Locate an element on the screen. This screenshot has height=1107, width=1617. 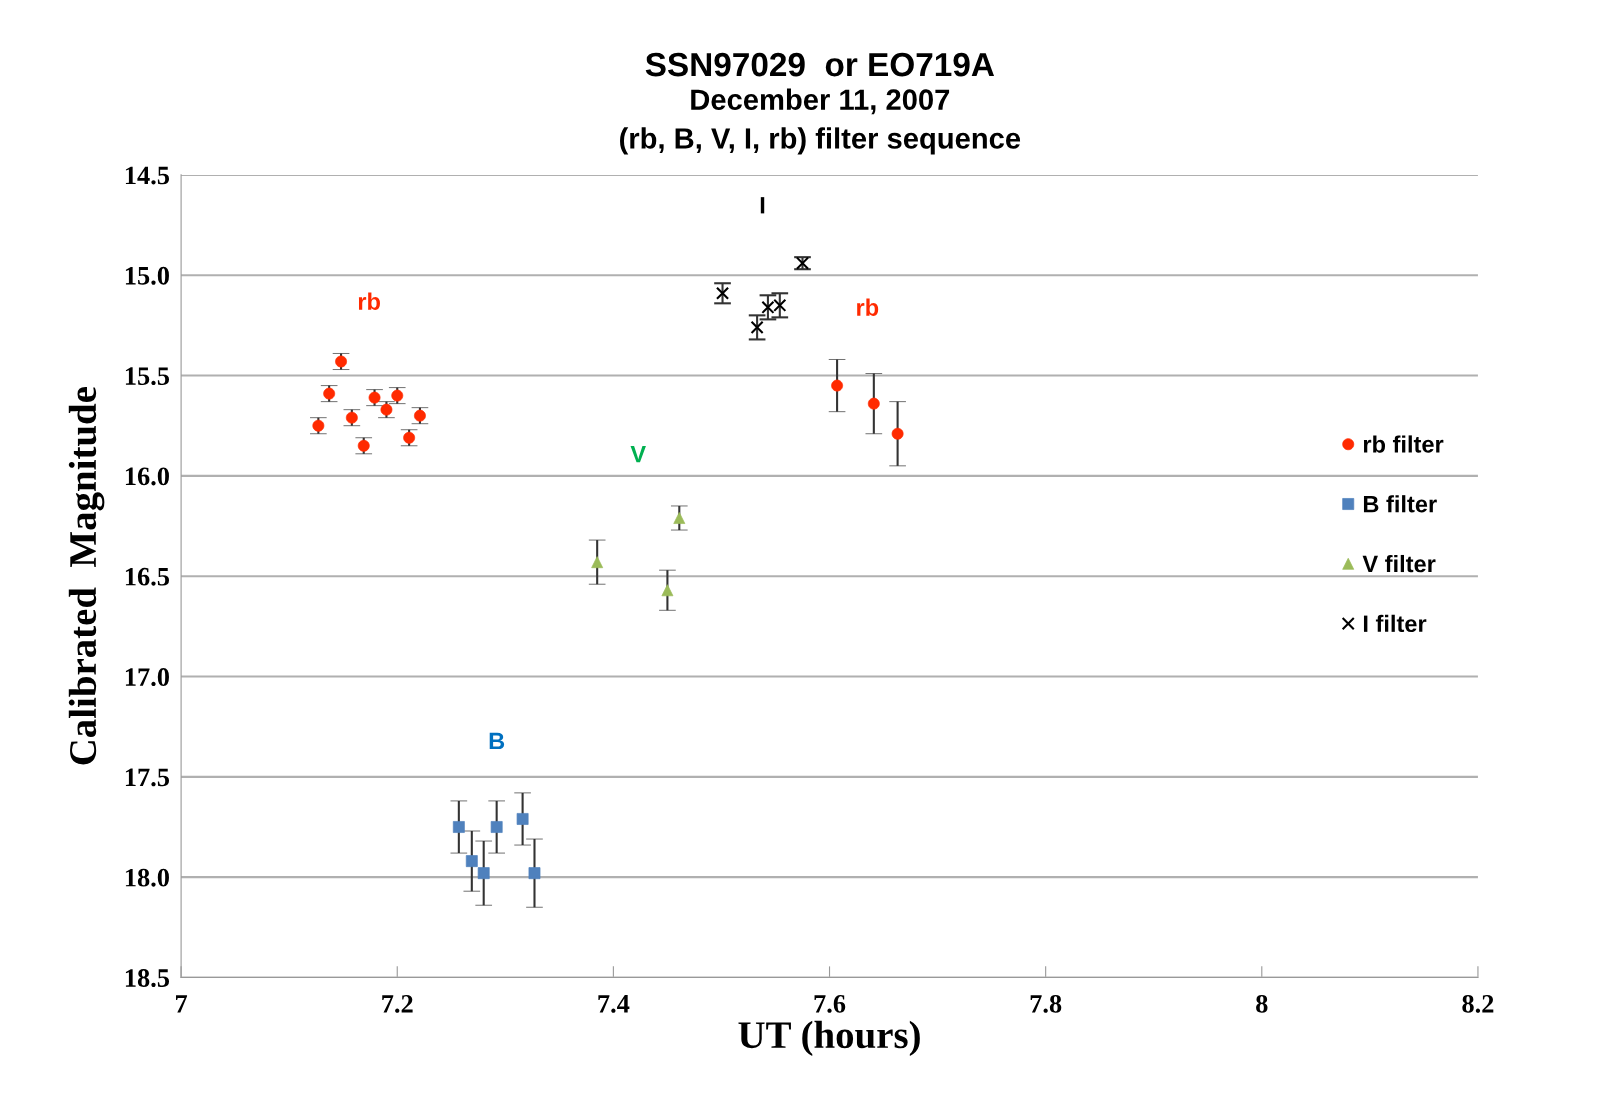
y-axis-title: Calibrated Magnitude is located at coordinates (86, 576).